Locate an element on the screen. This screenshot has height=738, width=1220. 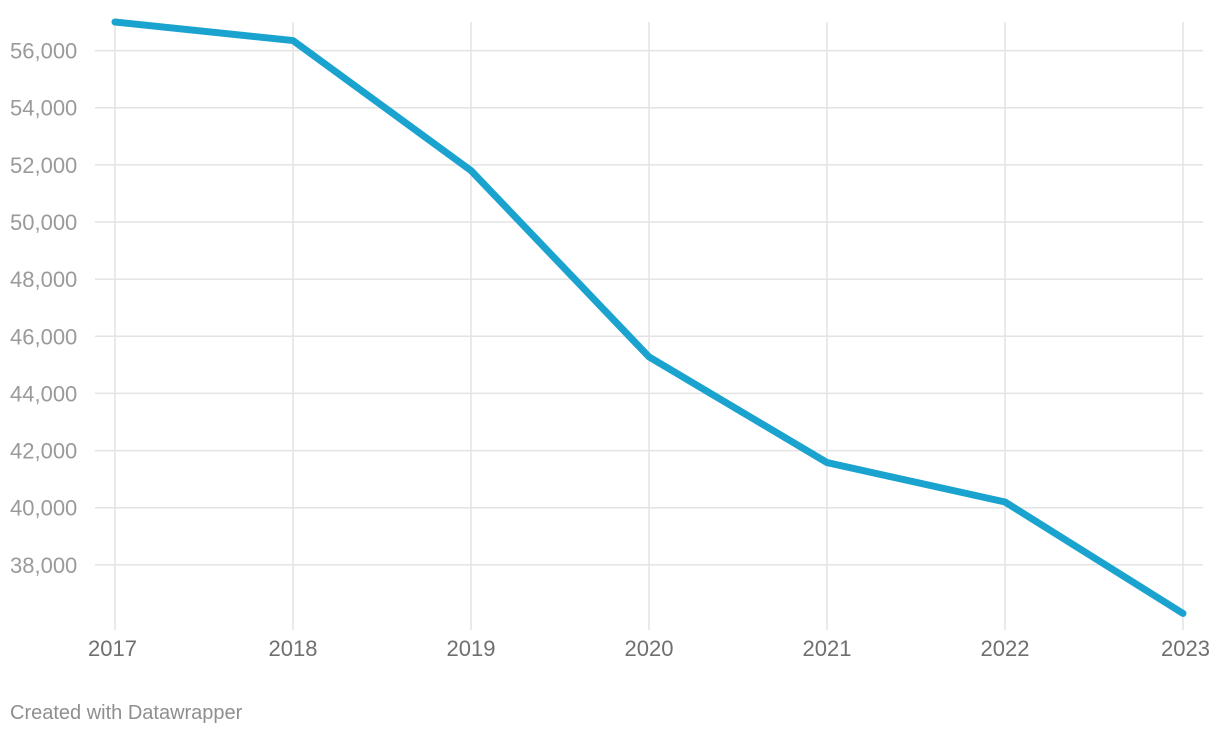
x-tick-label: 2020 is located at coordinates (649, 648).